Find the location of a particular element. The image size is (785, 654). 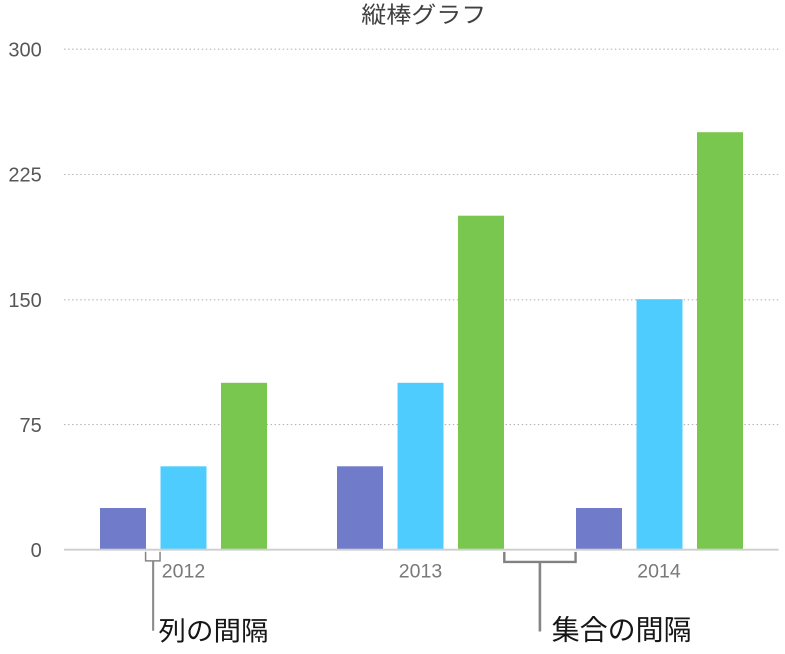

svg-text: 225 is located at coordinates (24, 176).